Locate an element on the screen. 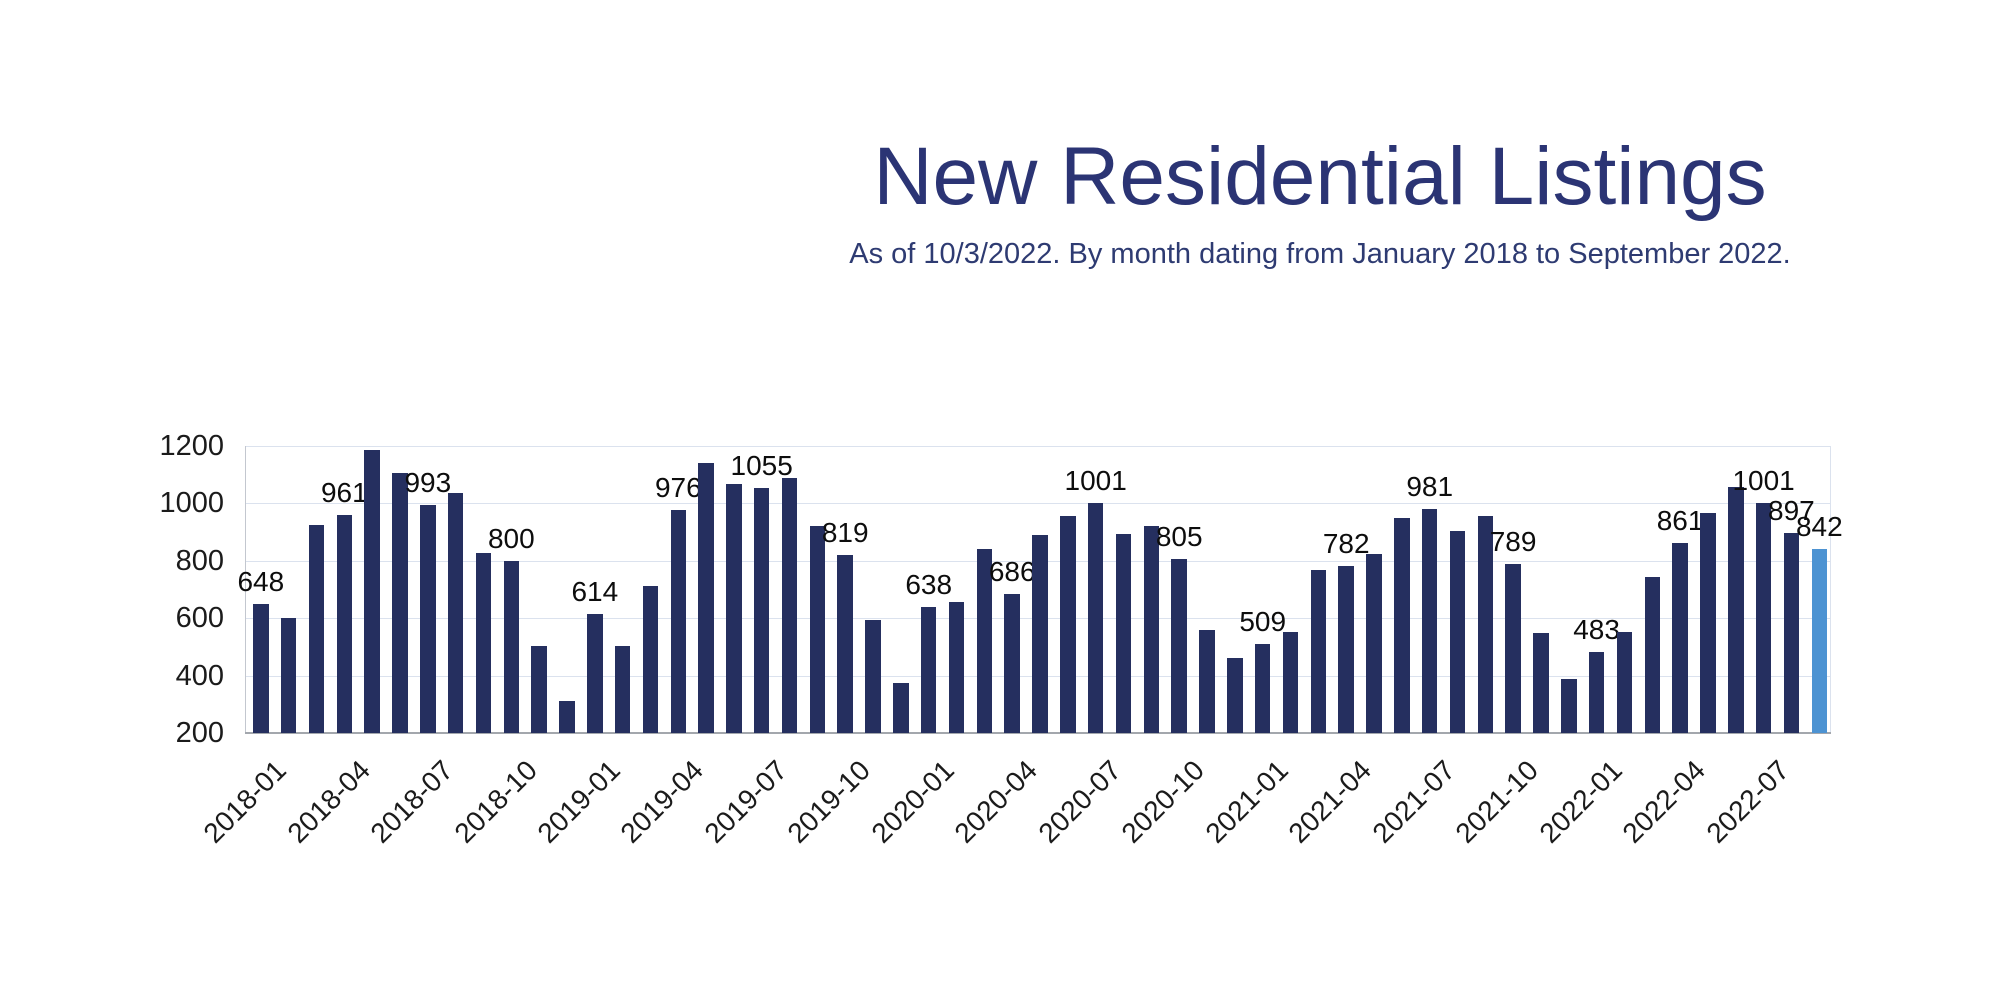 The height and width of the screenshot is (1000, 2000). x-tick-label-2020-07: 2020-07 is located at coordinates (1079, 801).